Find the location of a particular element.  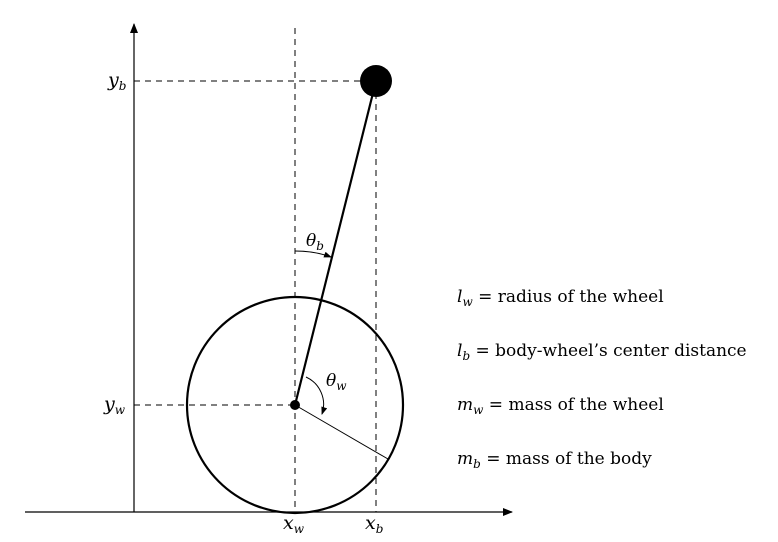

xw-label: xw is located at coordinates (294, 524).